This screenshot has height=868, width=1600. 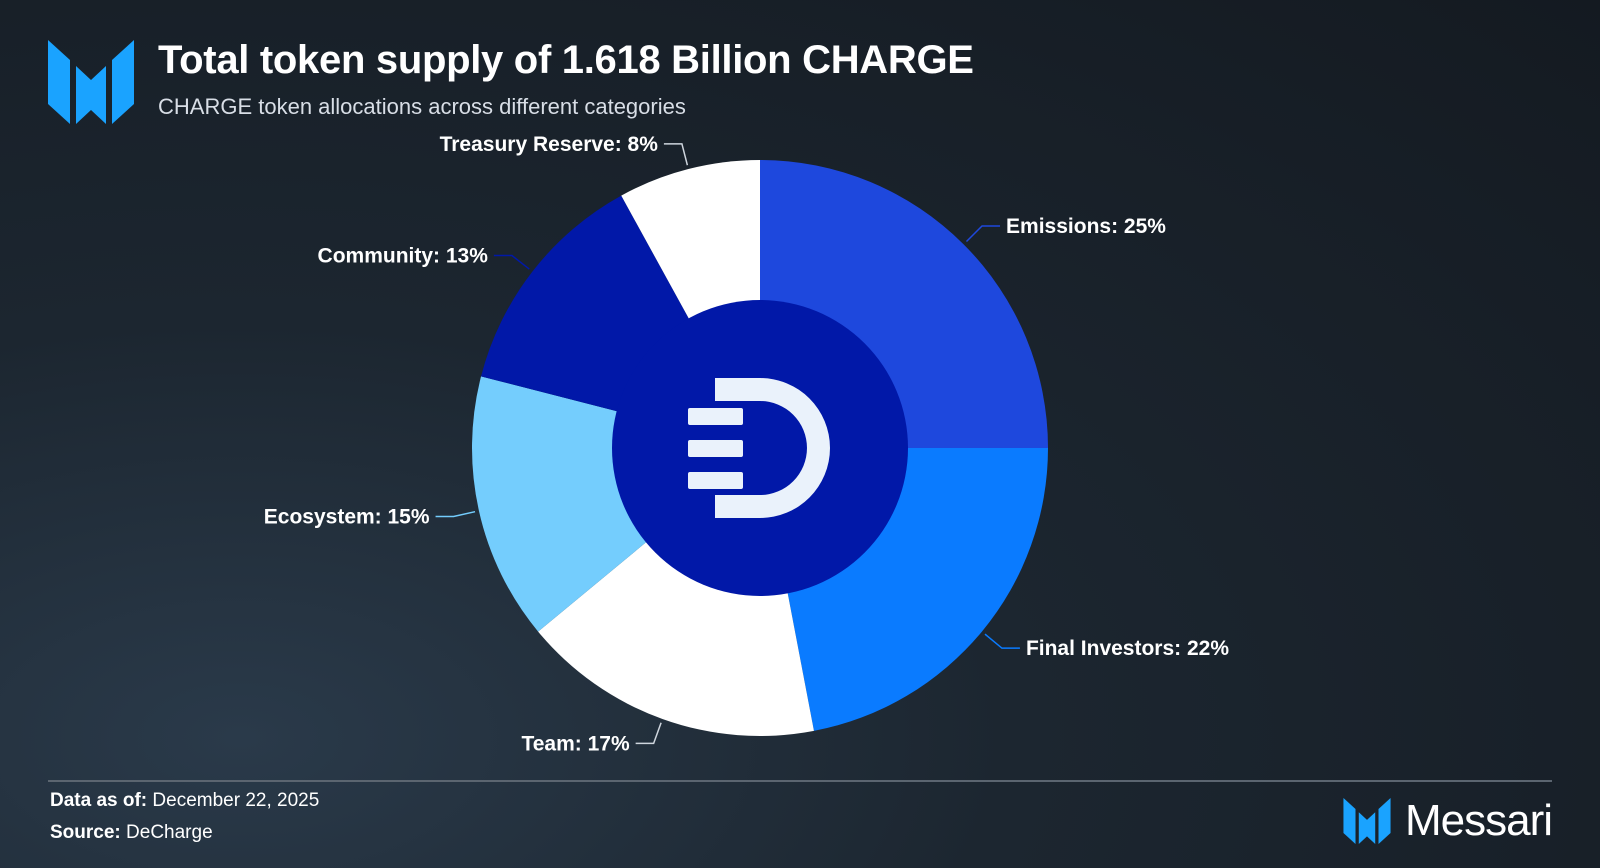 What do you see at coordinates (800, 781) in the screenshot?
I see `footer-divider` at bounding box center [800, 781].